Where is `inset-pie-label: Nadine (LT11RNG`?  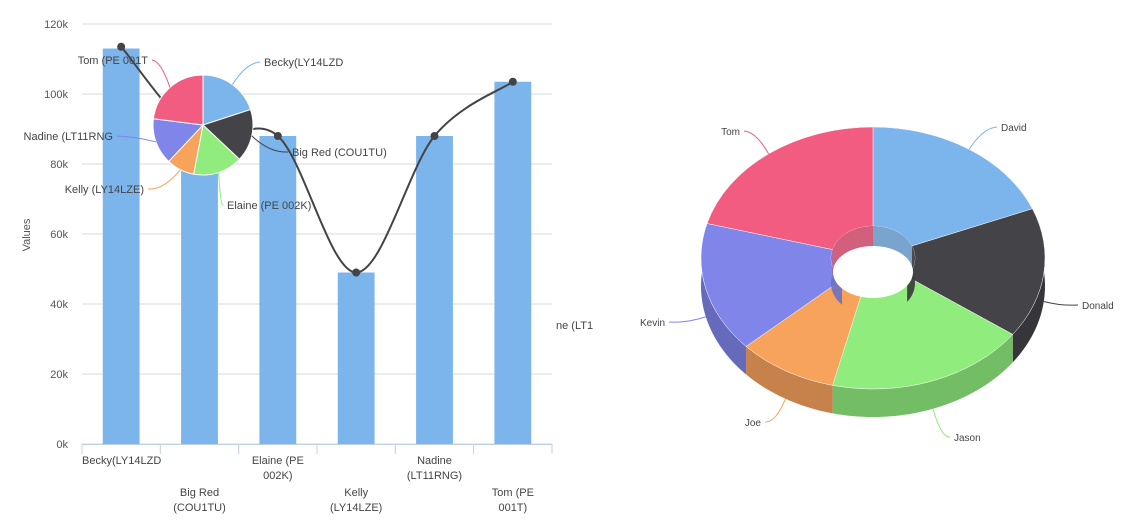 inset-pie-label: Nadine (LT11RNG is located at coordinates (68, 137).